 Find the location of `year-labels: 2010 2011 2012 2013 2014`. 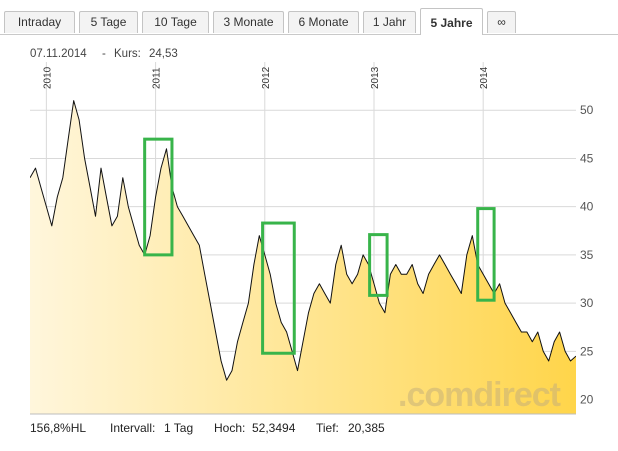

year-labels: 2010 2011 2012 2013 2014 is located at coordinates (266, 77).